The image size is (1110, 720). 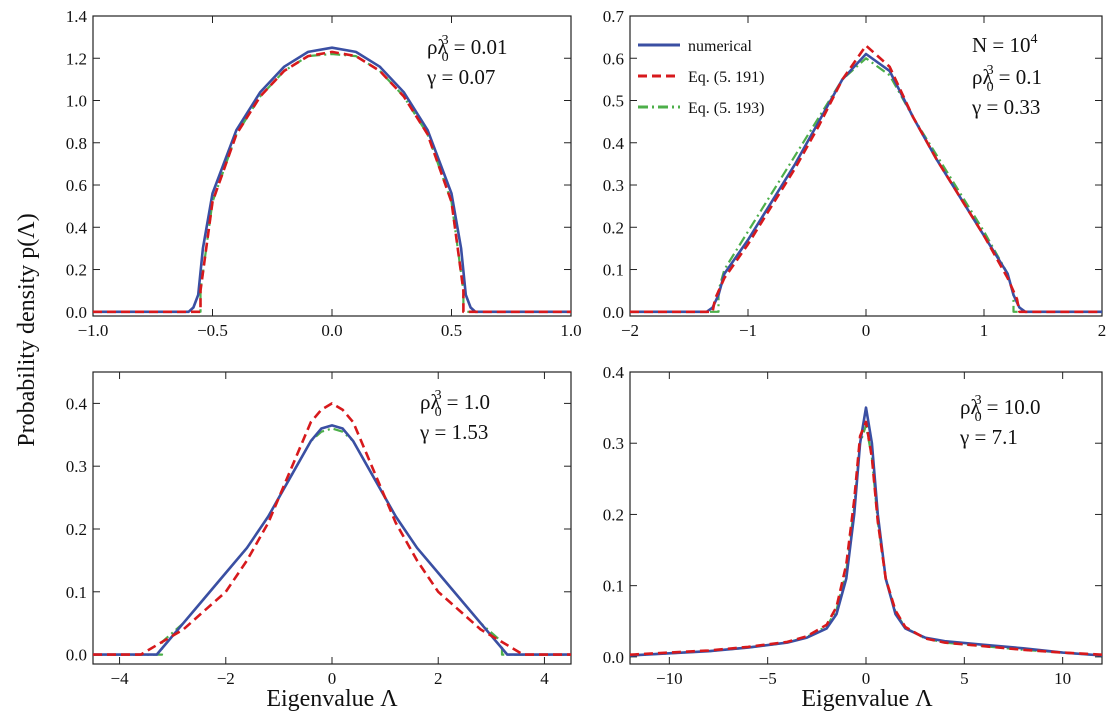 I want to click on x-tick-label: −1, so click(x=748, y=330).